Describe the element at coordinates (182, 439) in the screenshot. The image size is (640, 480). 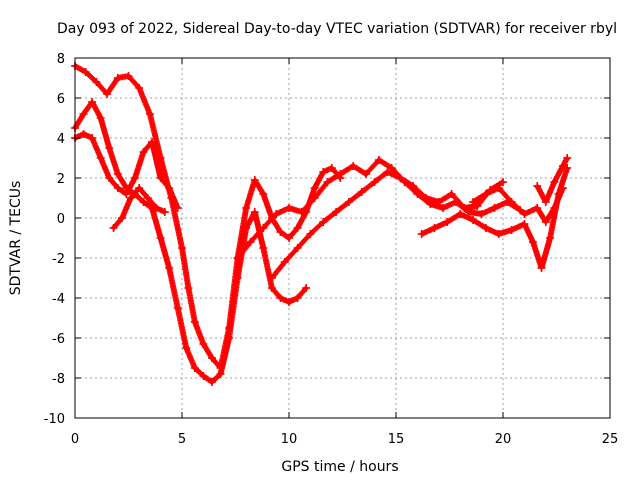
I see `x-tick-label: 5` at that location.